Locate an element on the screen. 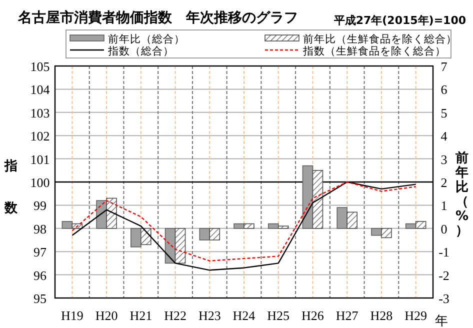  text: 指数 is located at coordinates (11, 187).